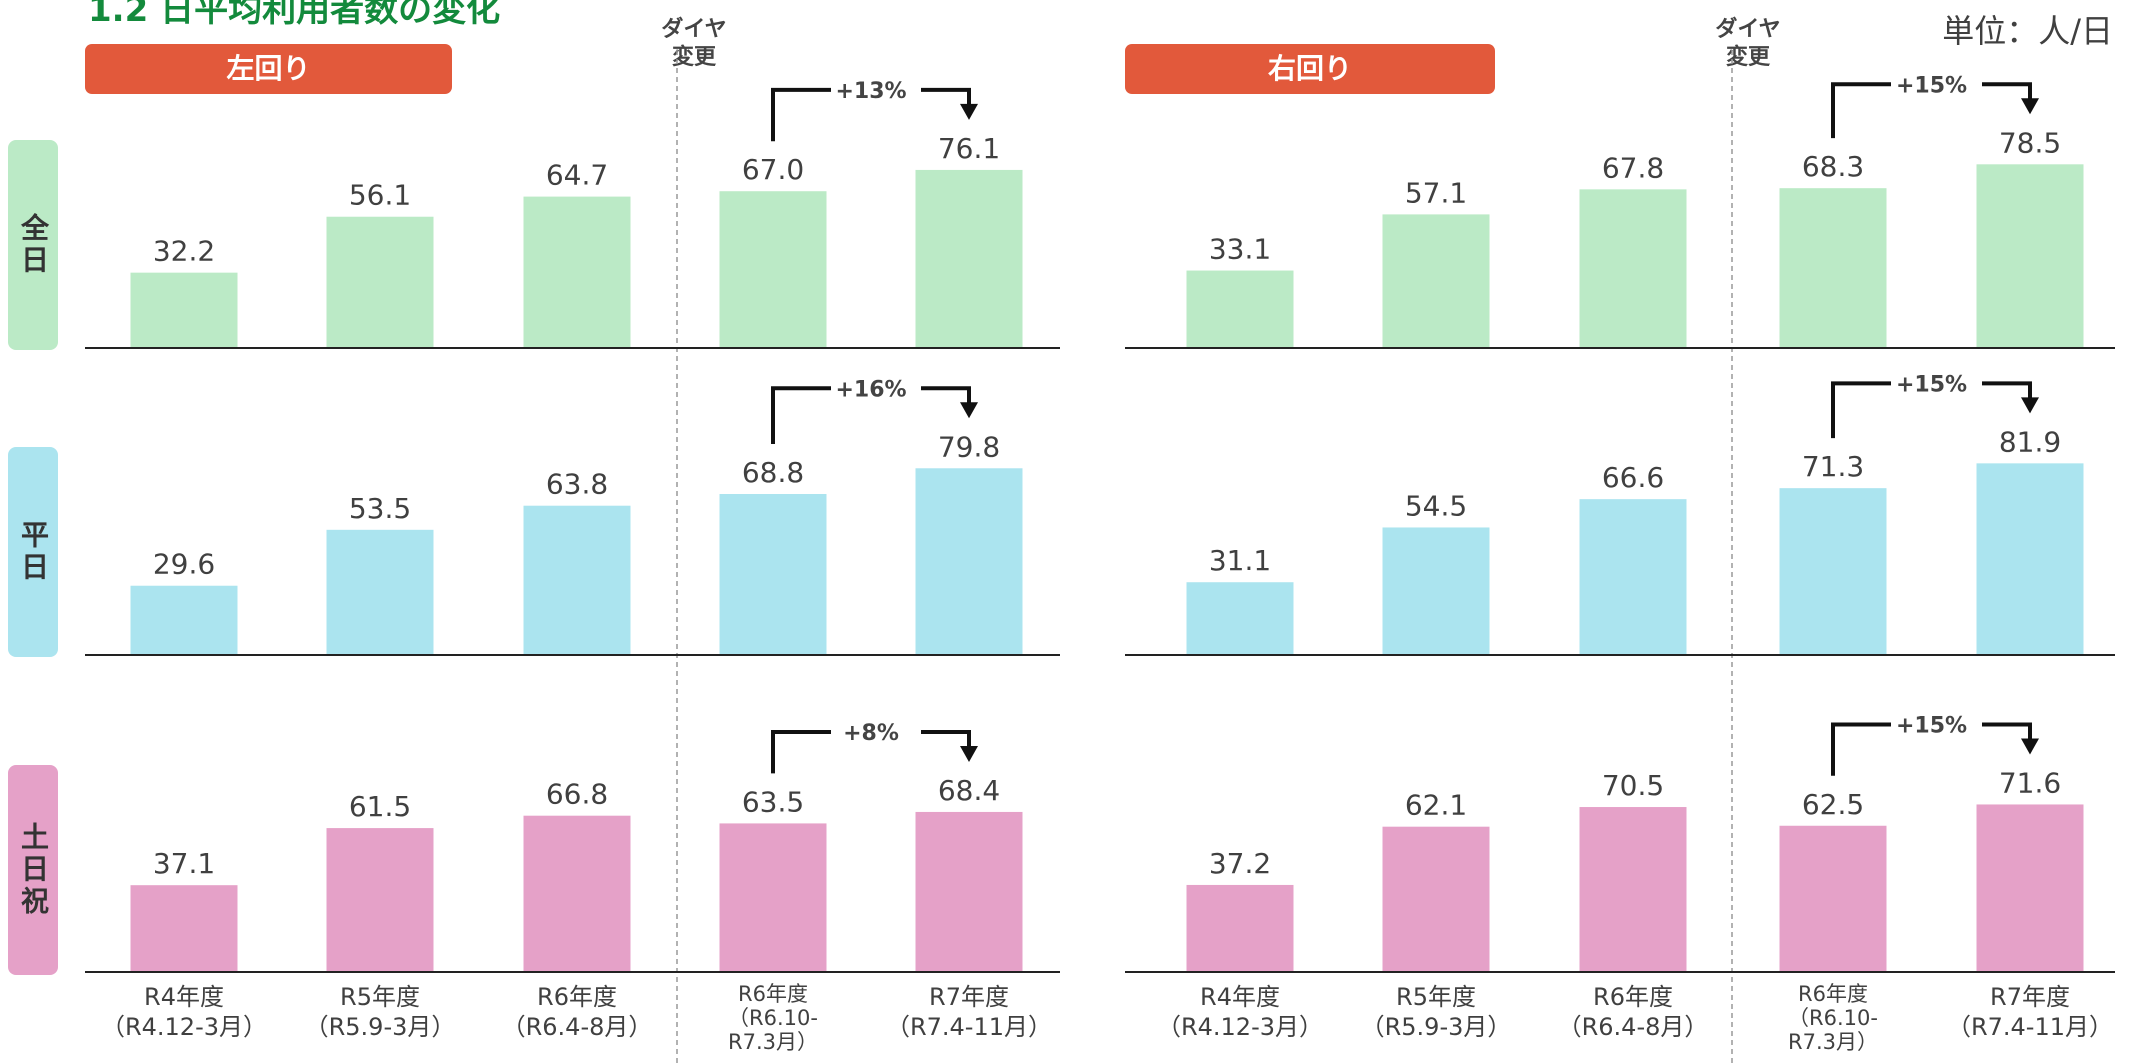  I want to click on data-label: 68.8, so click(773, 472).